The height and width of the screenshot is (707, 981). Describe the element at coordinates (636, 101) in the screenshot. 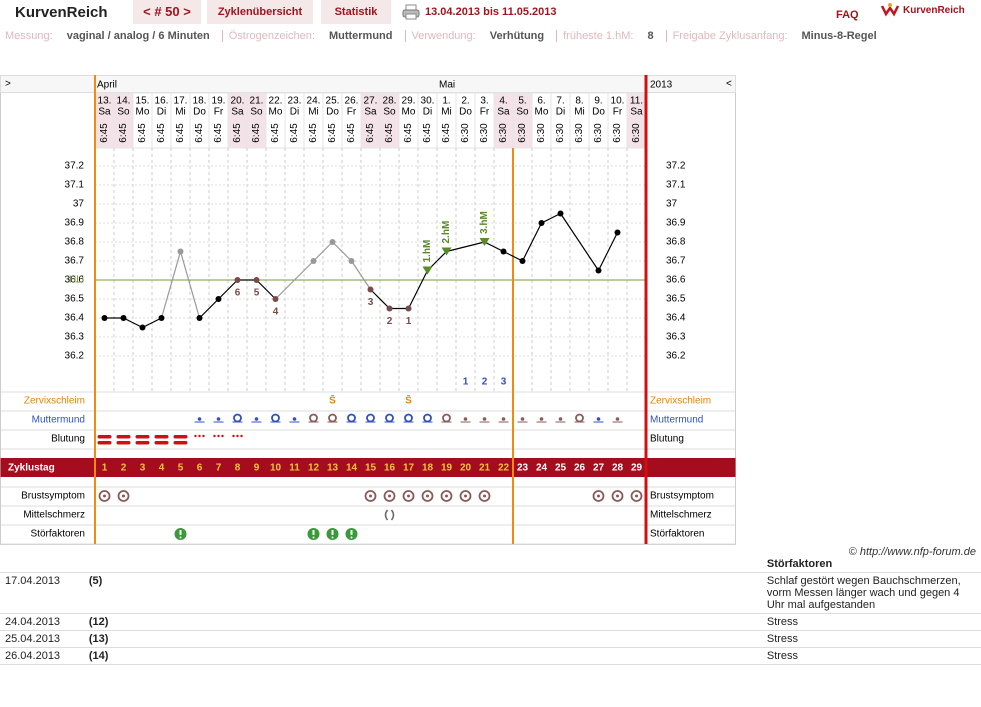

I see `date-label: 11.` at that location.